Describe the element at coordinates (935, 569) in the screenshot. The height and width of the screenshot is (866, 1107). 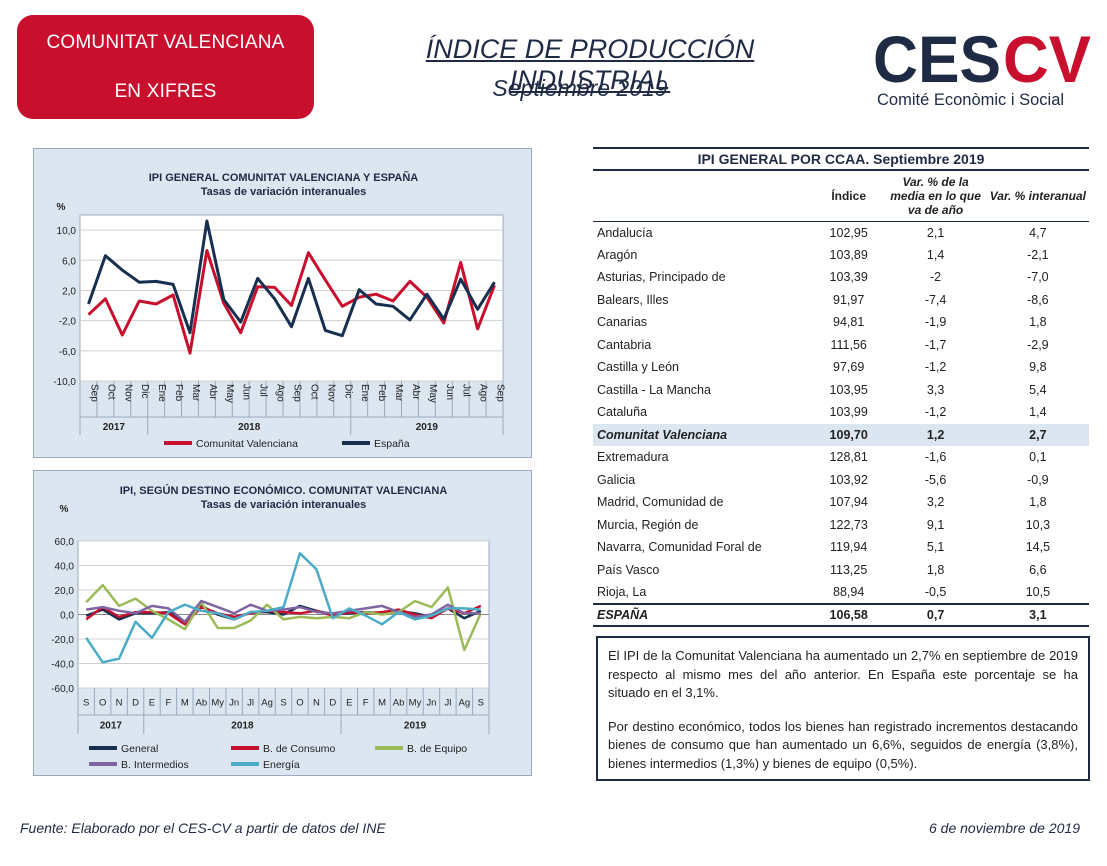
I see `table-cell-value: 1,8` at that location.